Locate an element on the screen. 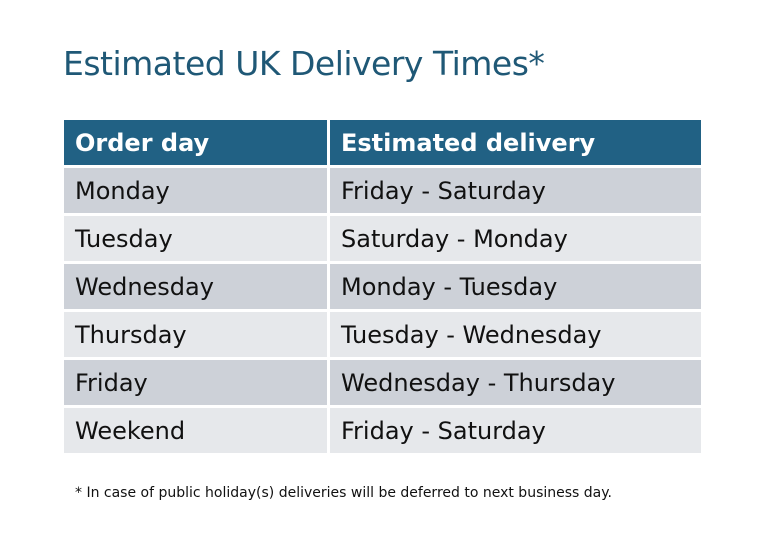 The width and height of the screenshot is (769, 555). header-estimated-delivery: Estimated delivery is located at coordinates (515, 142).